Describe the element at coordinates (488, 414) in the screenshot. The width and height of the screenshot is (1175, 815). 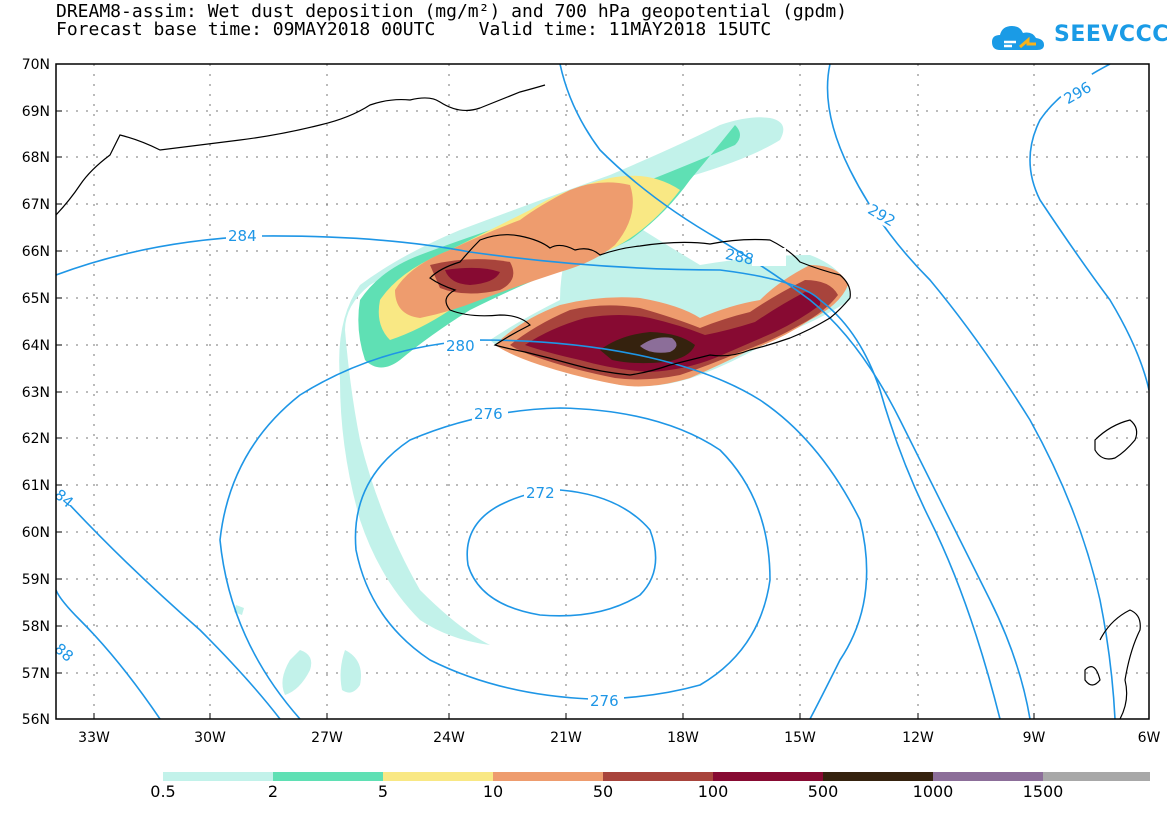
I see `contour-label-276-inner: 276` at that location.